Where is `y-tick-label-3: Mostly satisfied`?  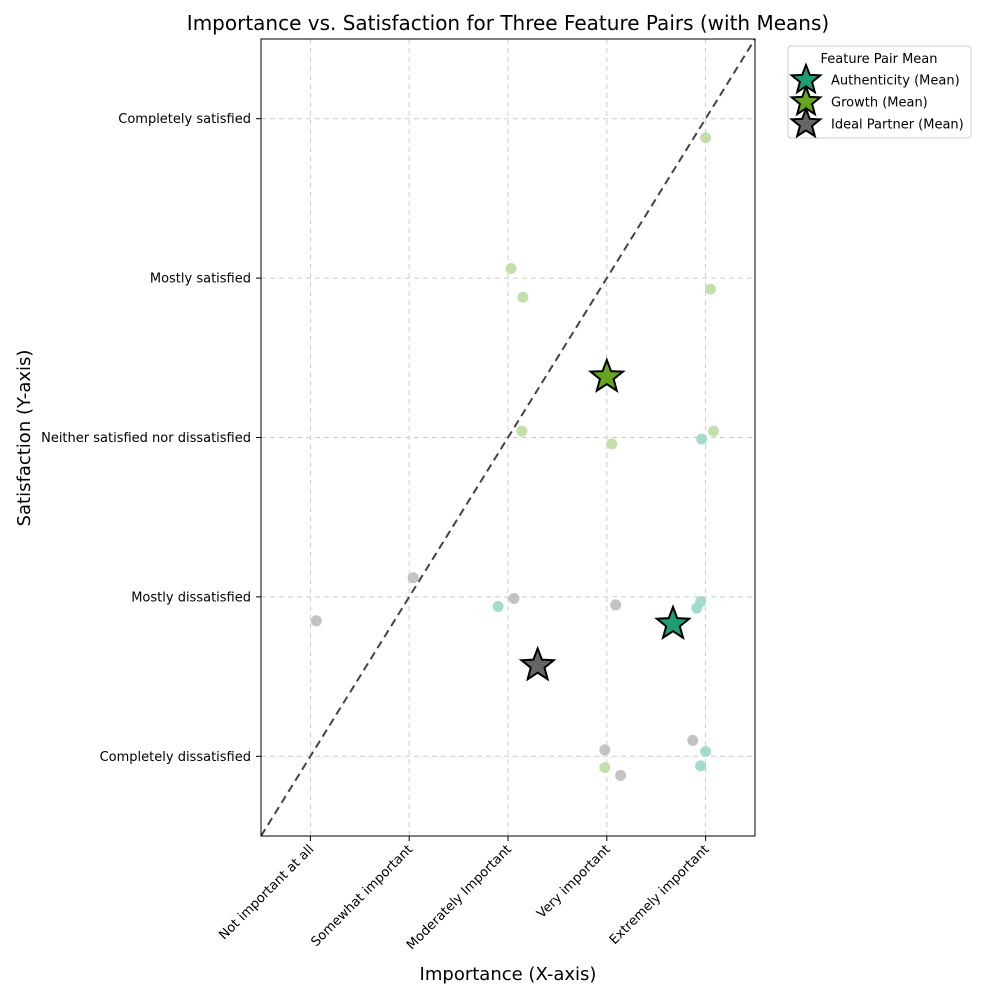 y-tick-label-3: Mostly satisfied is located at coordinates (200, 279).